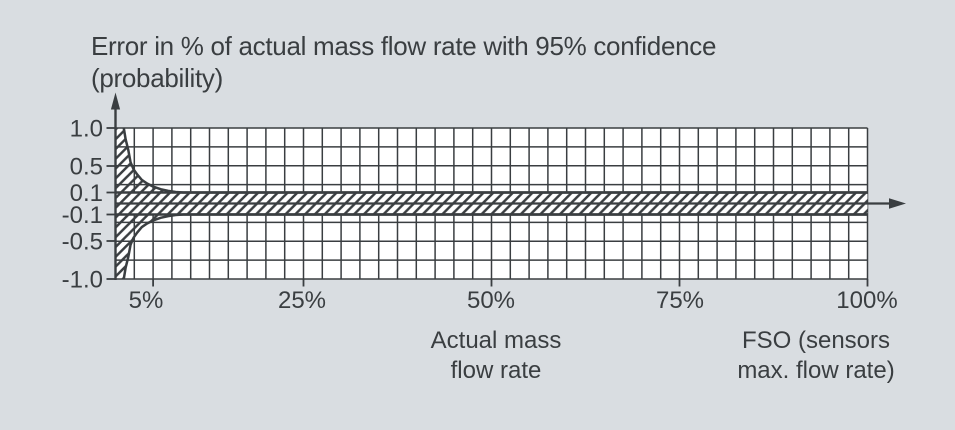 This screenshot has height=430, width=955. What do you see at coordinates (82, 215) in the screenshot?
I see `y-axis-label--0.1: -0.1` at bounding box center [82, 215].